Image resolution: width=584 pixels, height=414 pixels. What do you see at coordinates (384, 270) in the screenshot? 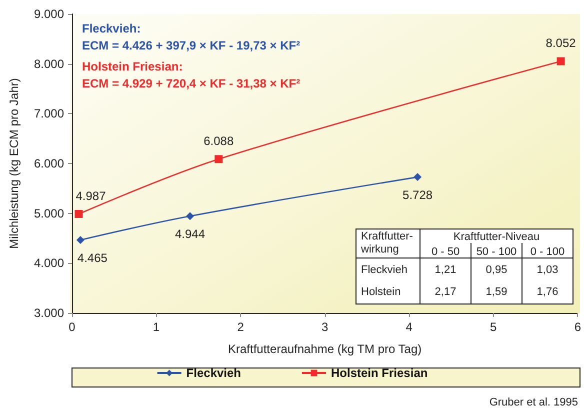
I see `annotation: Fleckvieh` at bounding box center [384, 270].